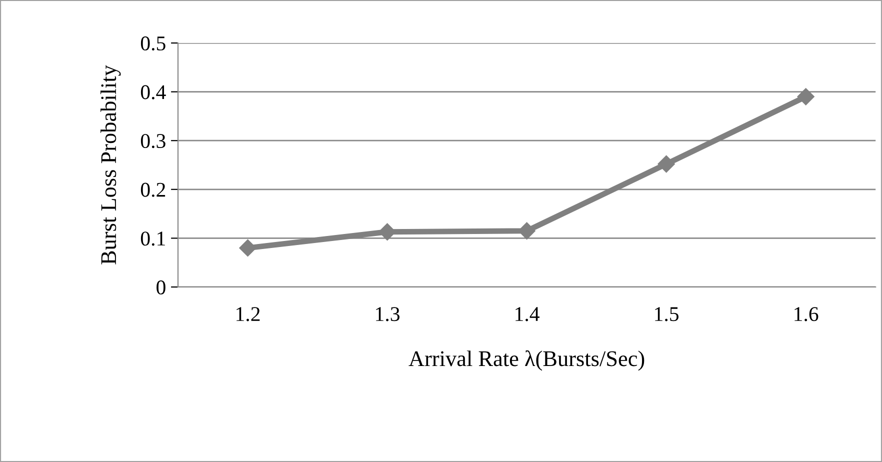  What do you see at coordinates (153, 189) in the screenshot?
I see `y-tick-label: 0.2` at bounding box center [153, 189].